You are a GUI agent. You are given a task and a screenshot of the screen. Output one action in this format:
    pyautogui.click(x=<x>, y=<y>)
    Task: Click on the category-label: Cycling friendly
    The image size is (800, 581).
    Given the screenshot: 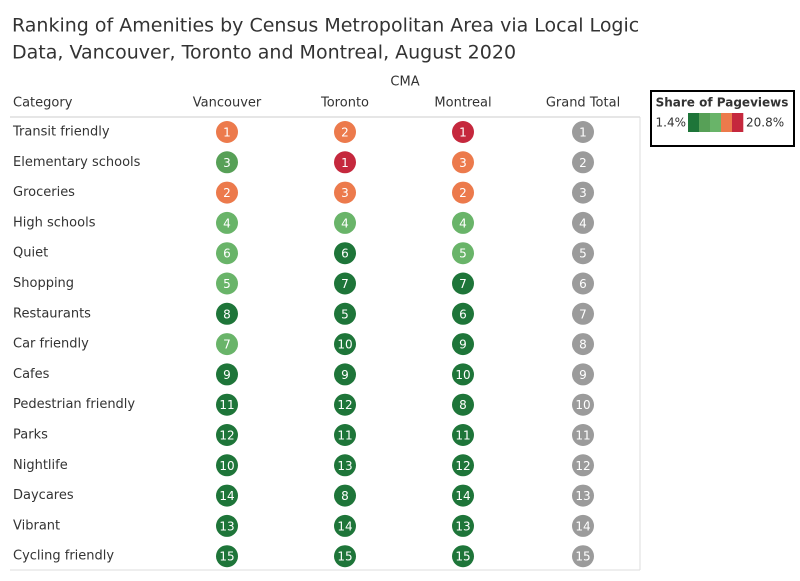 What is the action you would take?
    pyautogui.click(x=63, y=556)
    